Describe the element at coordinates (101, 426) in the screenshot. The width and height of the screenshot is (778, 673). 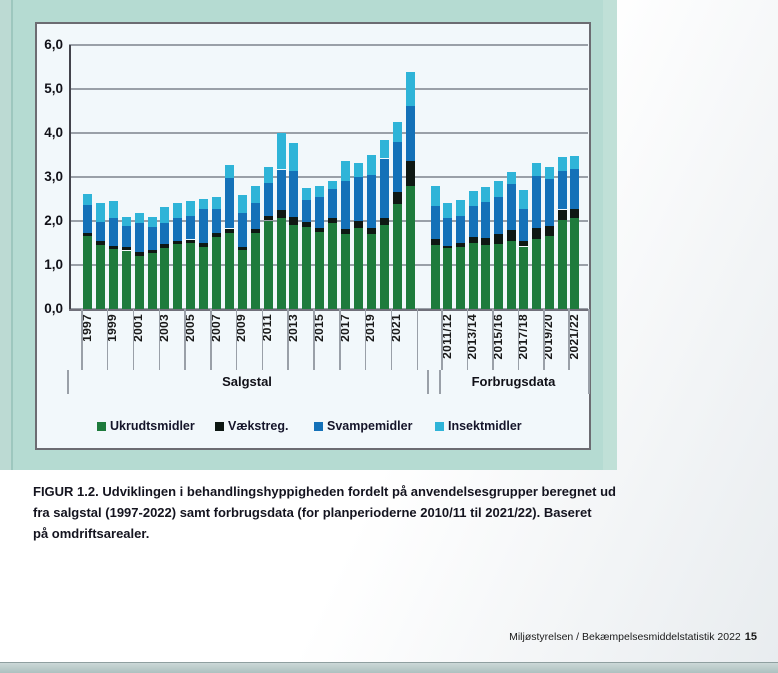
I see `legend-swatch-ukrudtsmidler` at that location.